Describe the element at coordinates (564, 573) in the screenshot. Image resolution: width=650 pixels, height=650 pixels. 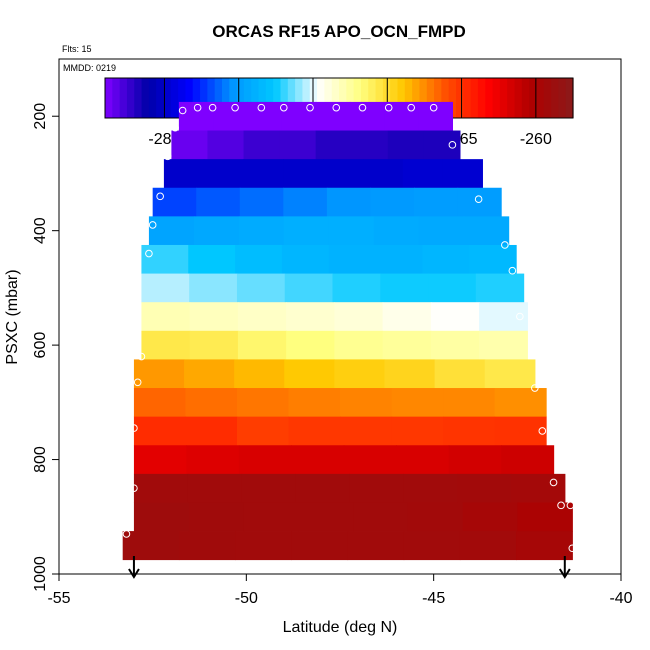
I see `arrow-head` at that location.